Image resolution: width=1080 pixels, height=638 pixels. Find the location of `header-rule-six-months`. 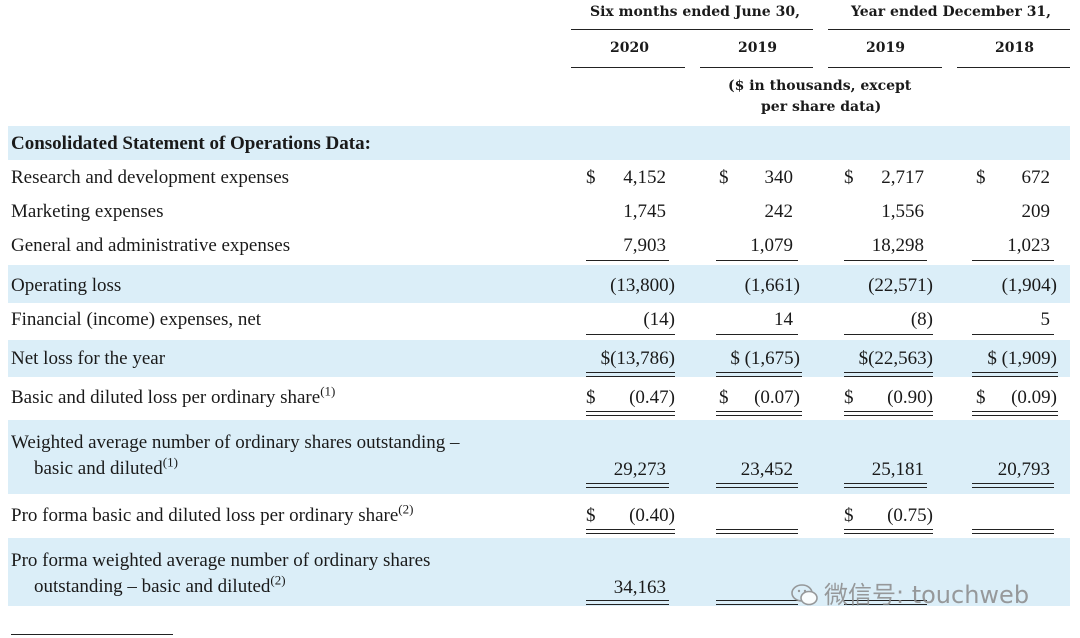

header-rule-six-months is located at coordinates (692, 29).